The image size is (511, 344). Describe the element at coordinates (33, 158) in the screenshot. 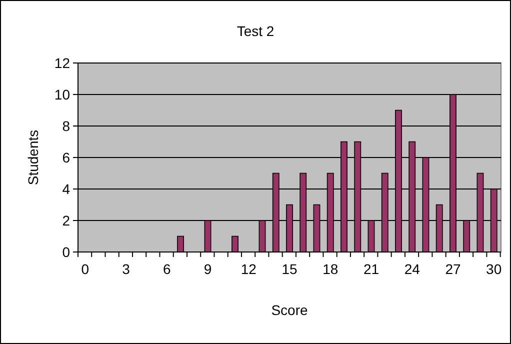

I see `y-axis-title: Students` at that location.